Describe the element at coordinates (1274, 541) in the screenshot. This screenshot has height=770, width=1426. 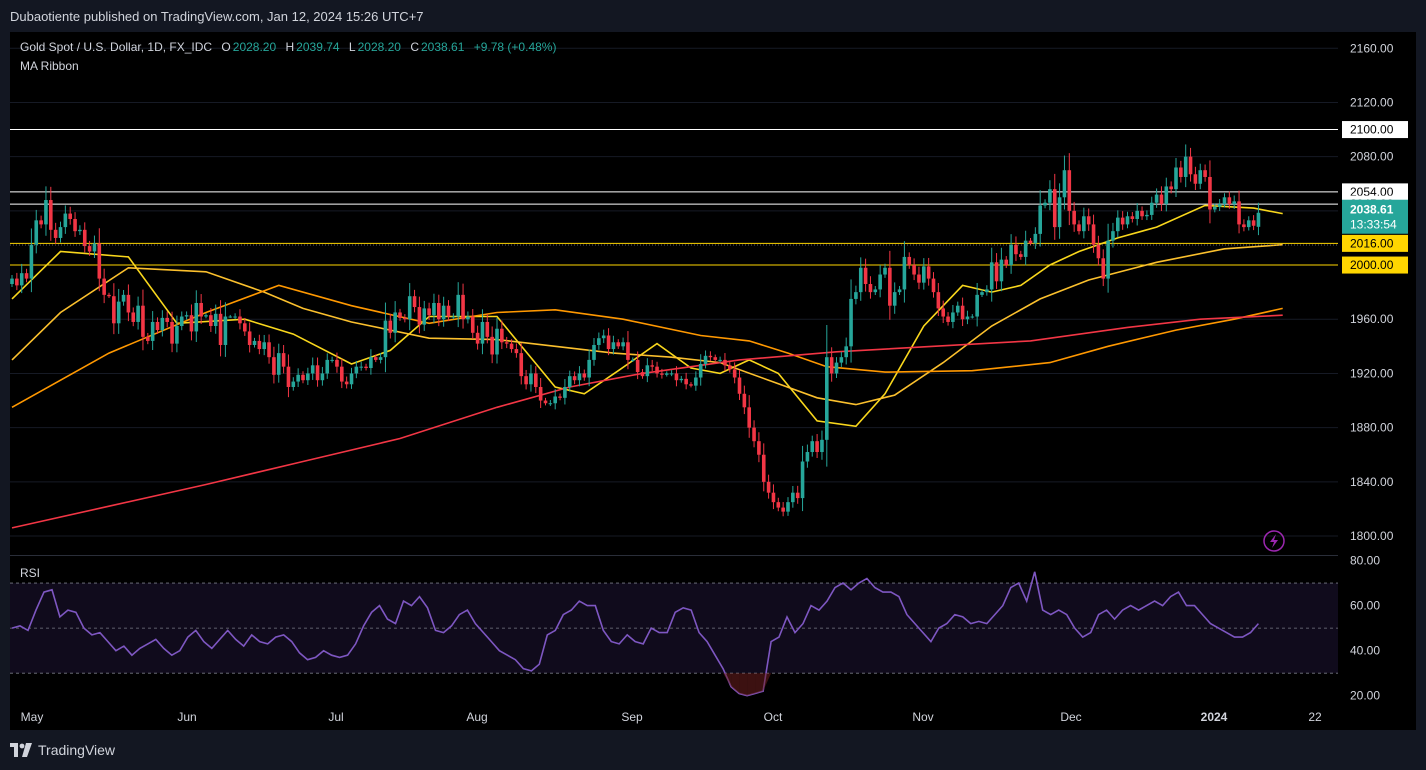
I see `lightning-icon` at that location.